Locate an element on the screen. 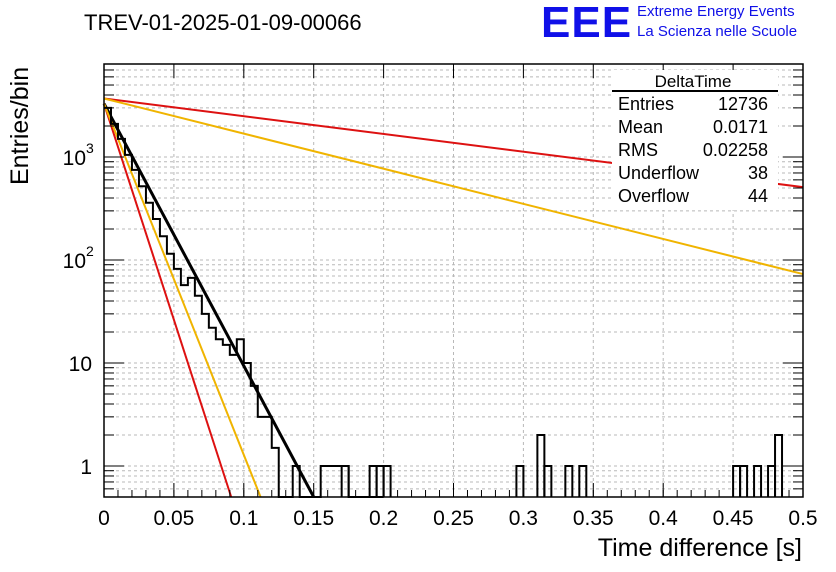 The image size is (836, 572). x-tick-label: 0 is located at coordinates (104, 518).